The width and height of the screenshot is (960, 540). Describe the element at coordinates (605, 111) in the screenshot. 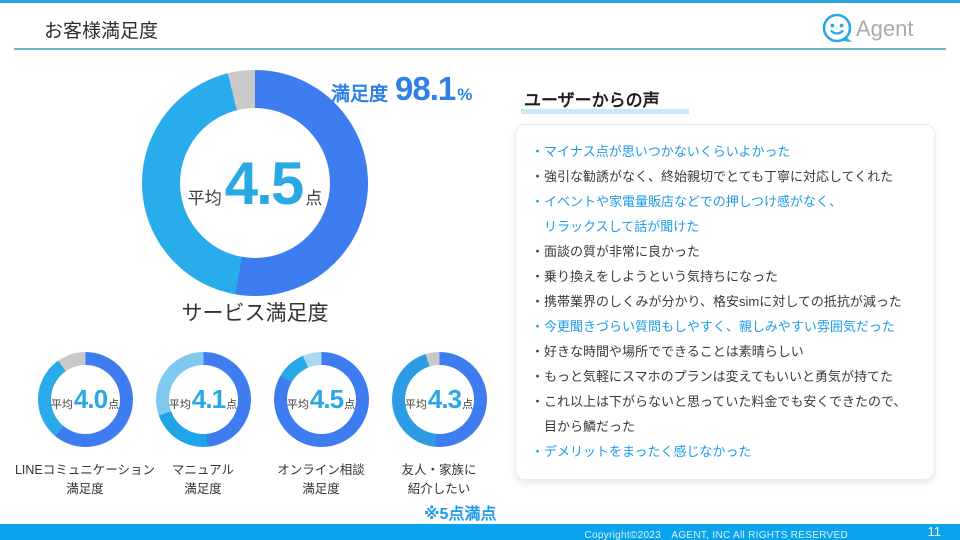

I see `voices-heading-underline` at that location.